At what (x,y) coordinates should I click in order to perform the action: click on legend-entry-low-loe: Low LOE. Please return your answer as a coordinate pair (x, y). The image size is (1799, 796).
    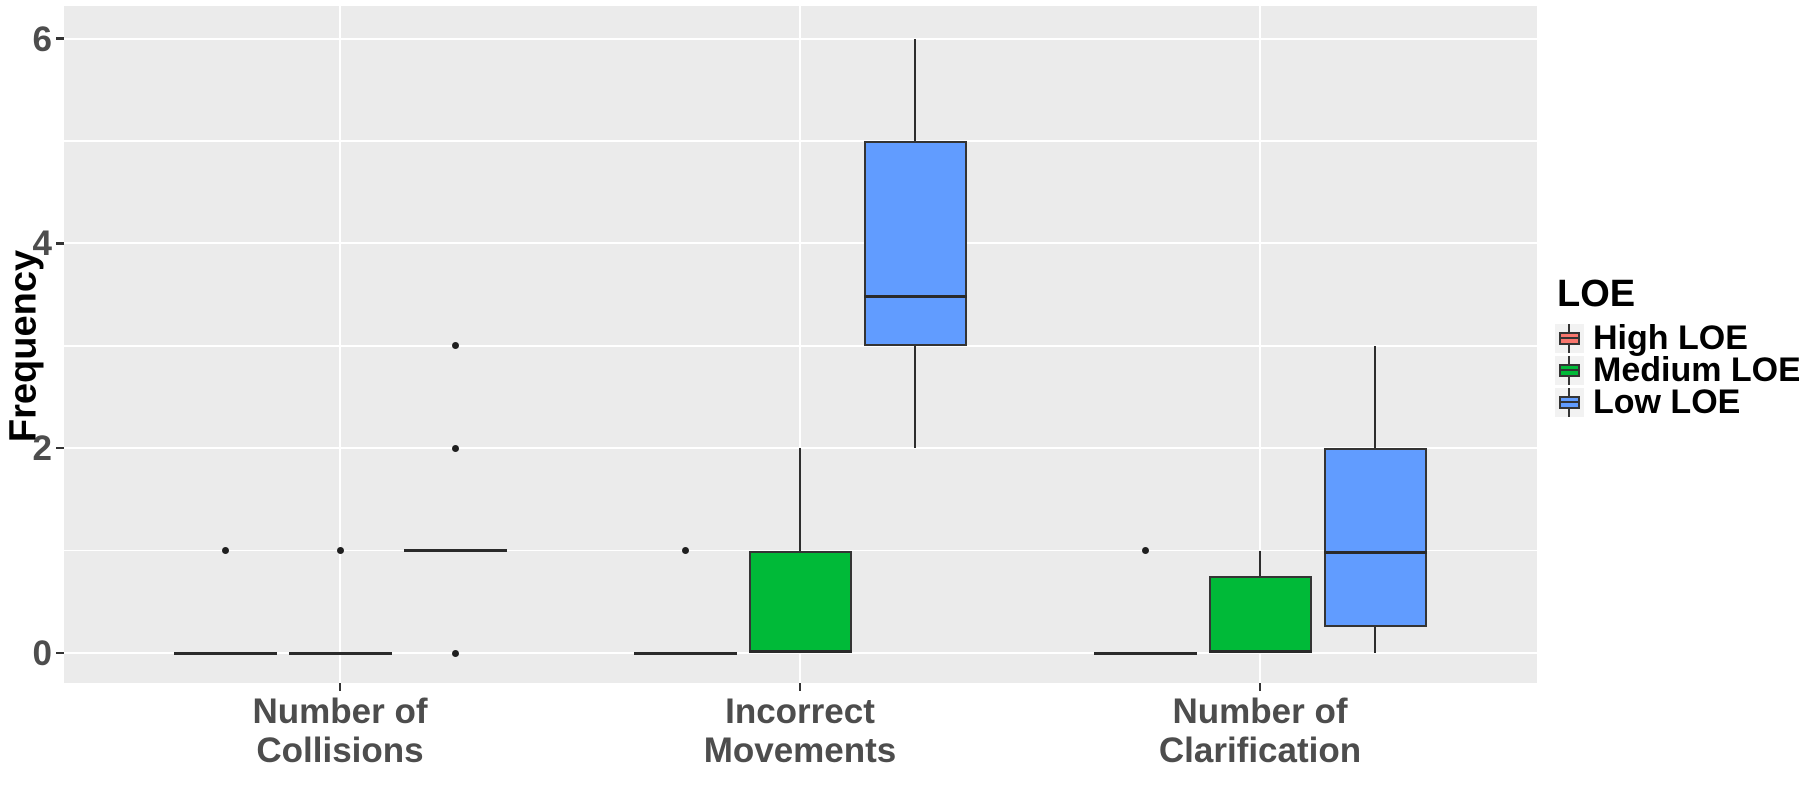
    Looking at the image, I should click on (1677, 402).